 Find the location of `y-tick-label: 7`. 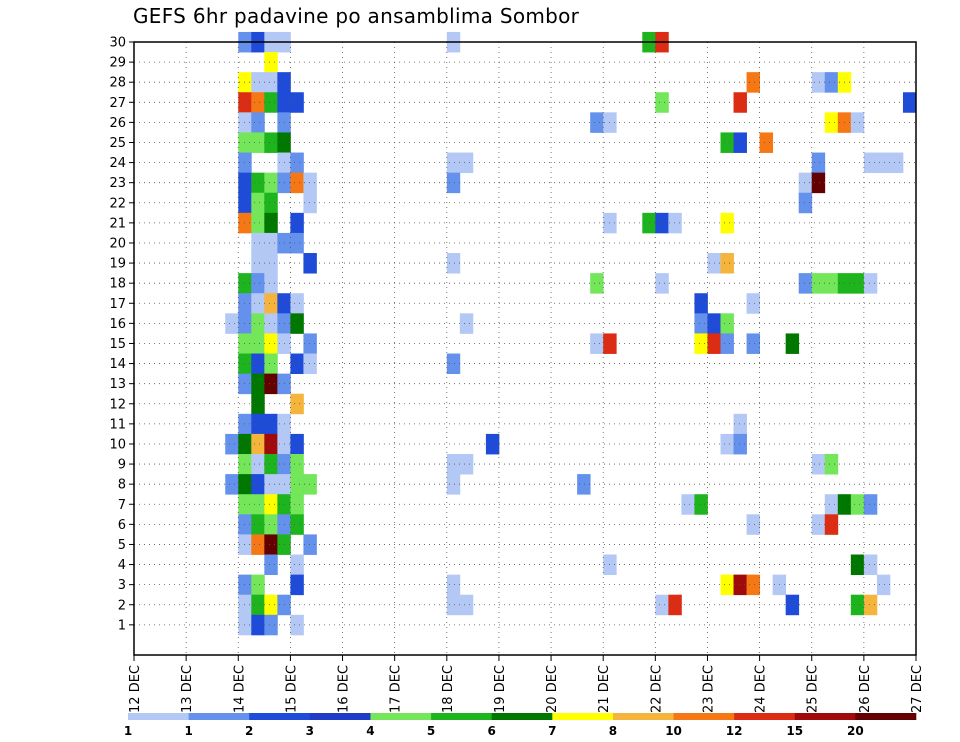

y-tick-label: 7 is located at coordinates (122, 505).